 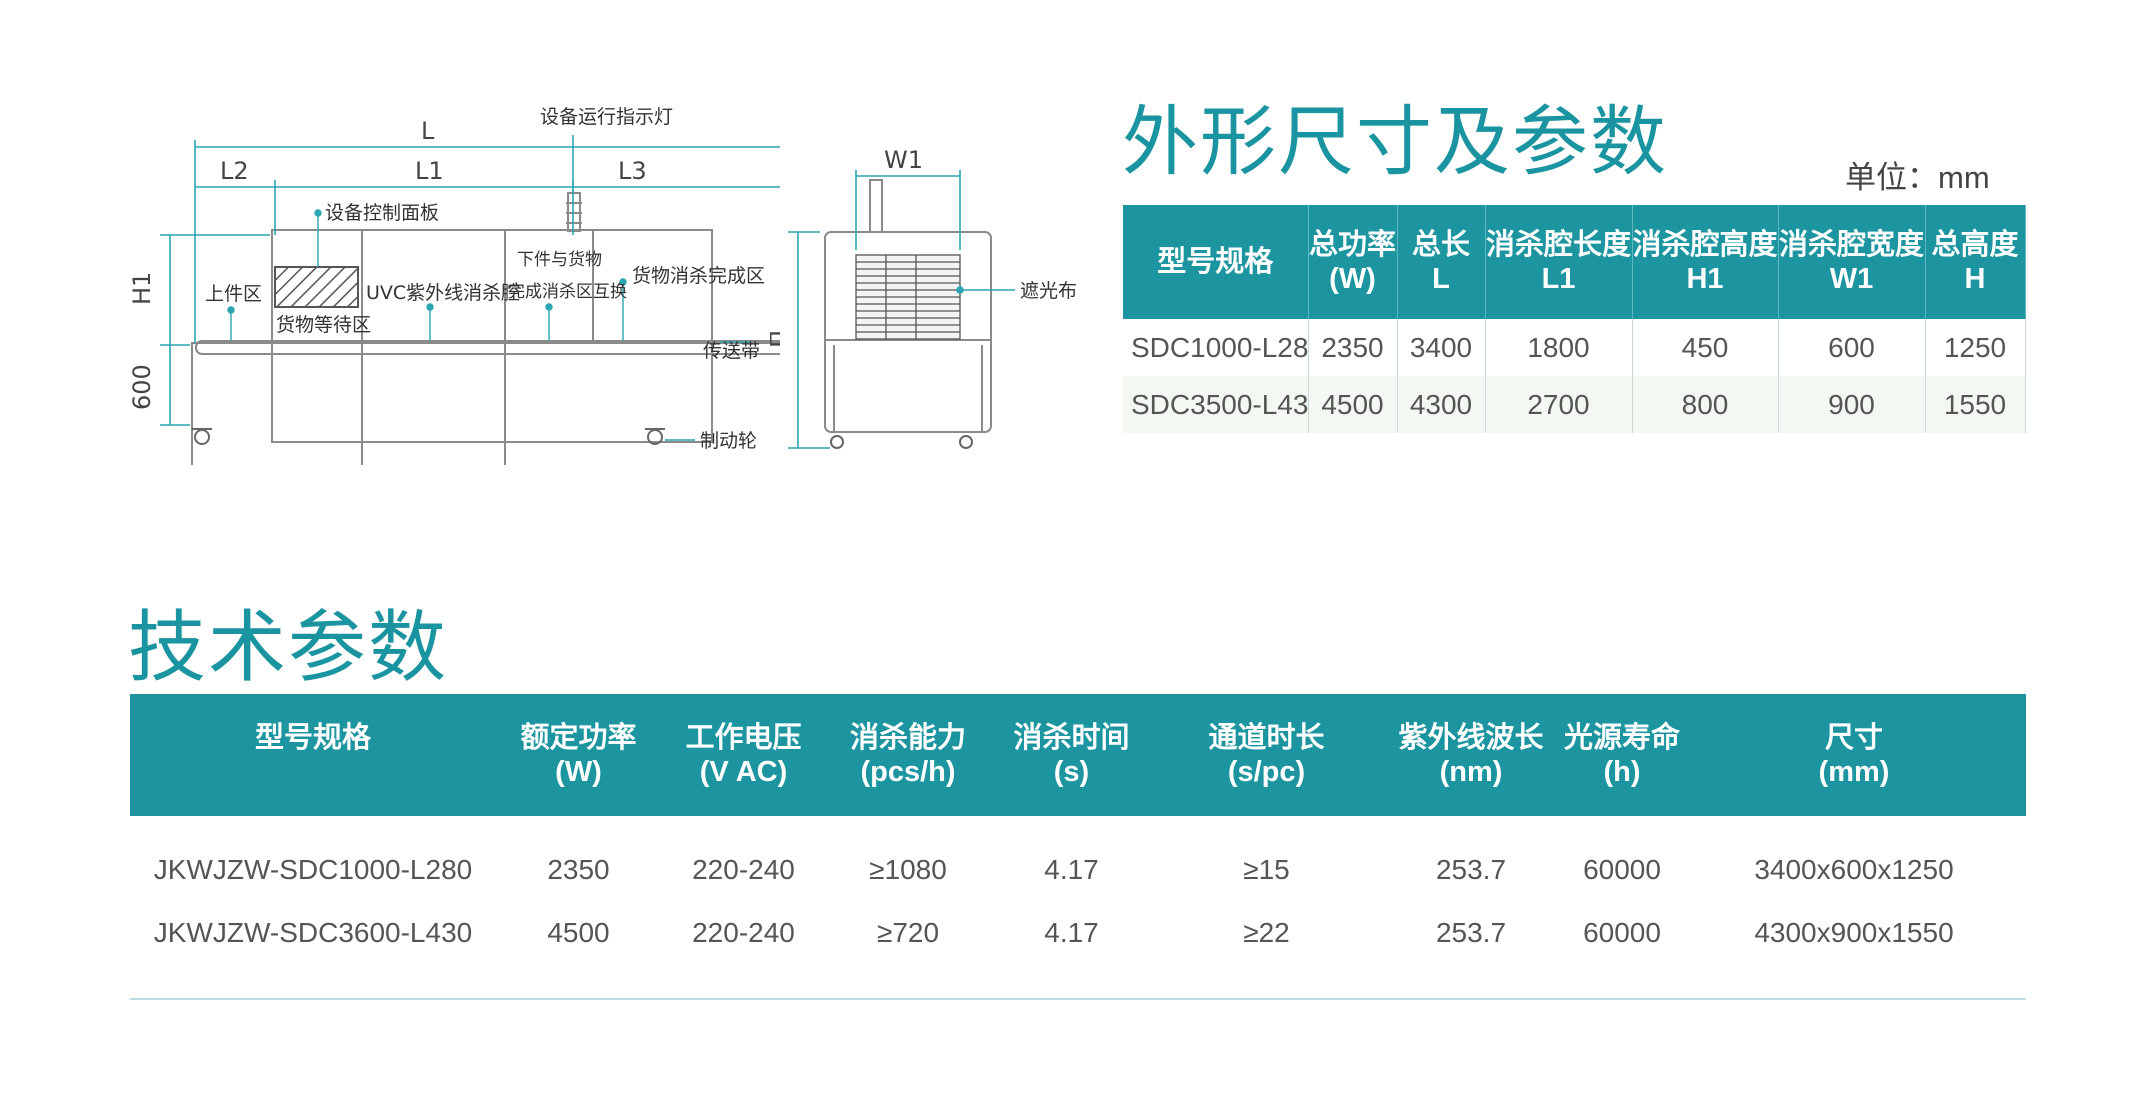 I want to click on dim-header-power: 总功率 (W), so click(x=1353, y=262).